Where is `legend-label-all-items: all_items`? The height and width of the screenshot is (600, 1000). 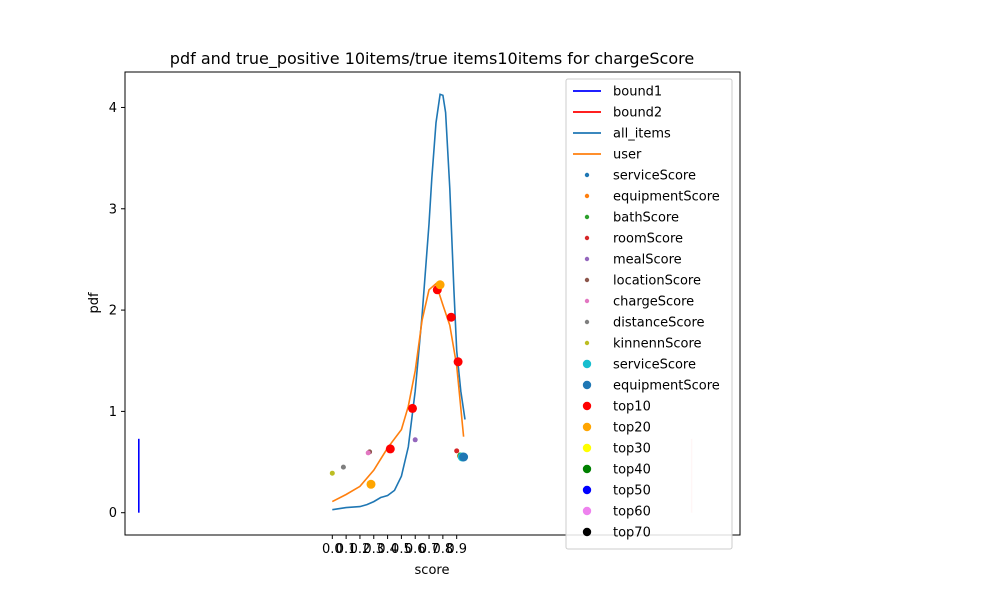 legend-label-all-items: all_items is located at coordinates (642, 134).